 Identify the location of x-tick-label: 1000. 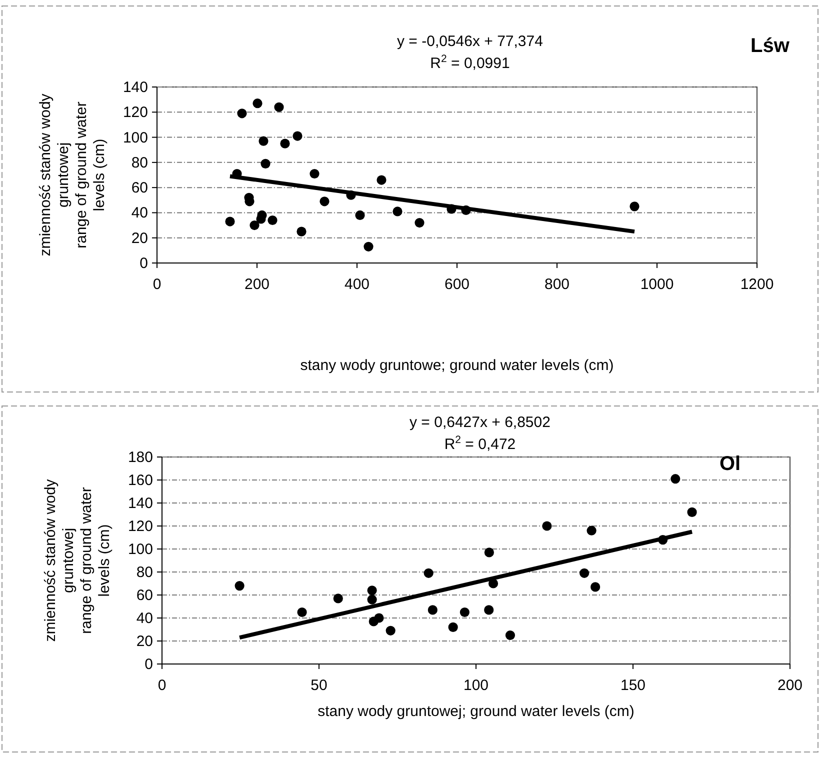
(657, 284).